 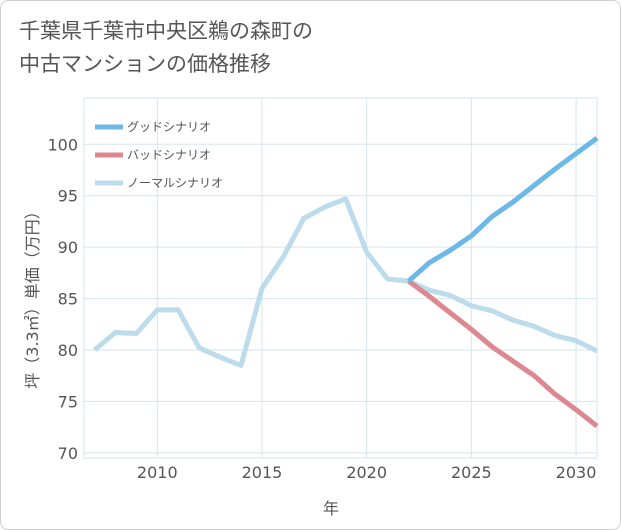 What do you see at coordinates (68, 401) in the screenshot?
I see `y-tick-label: 75` at bounding box center [68, 401].